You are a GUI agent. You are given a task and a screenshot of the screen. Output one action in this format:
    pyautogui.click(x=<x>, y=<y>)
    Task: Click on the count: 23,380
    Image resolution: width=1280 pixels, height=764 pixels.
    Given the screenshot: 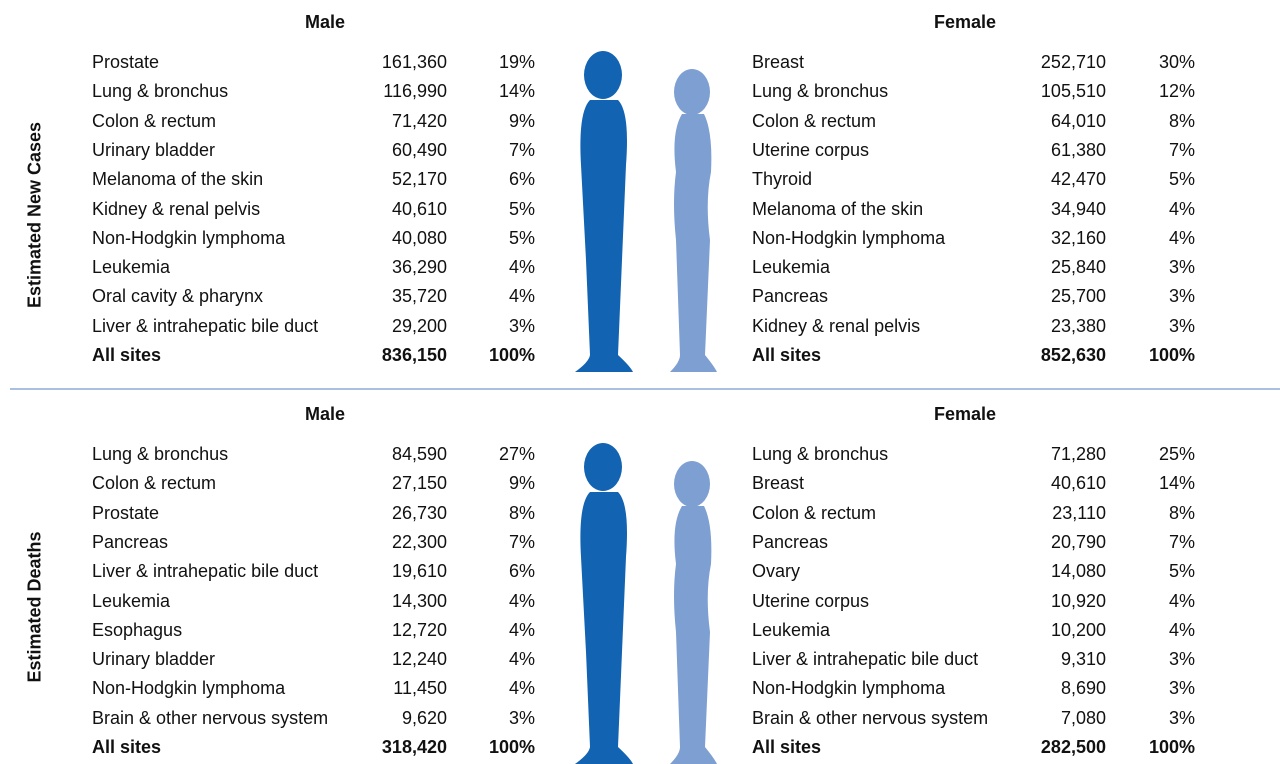 What is the action you would take?
    pyautogui.click(x=1078, y=325)
    